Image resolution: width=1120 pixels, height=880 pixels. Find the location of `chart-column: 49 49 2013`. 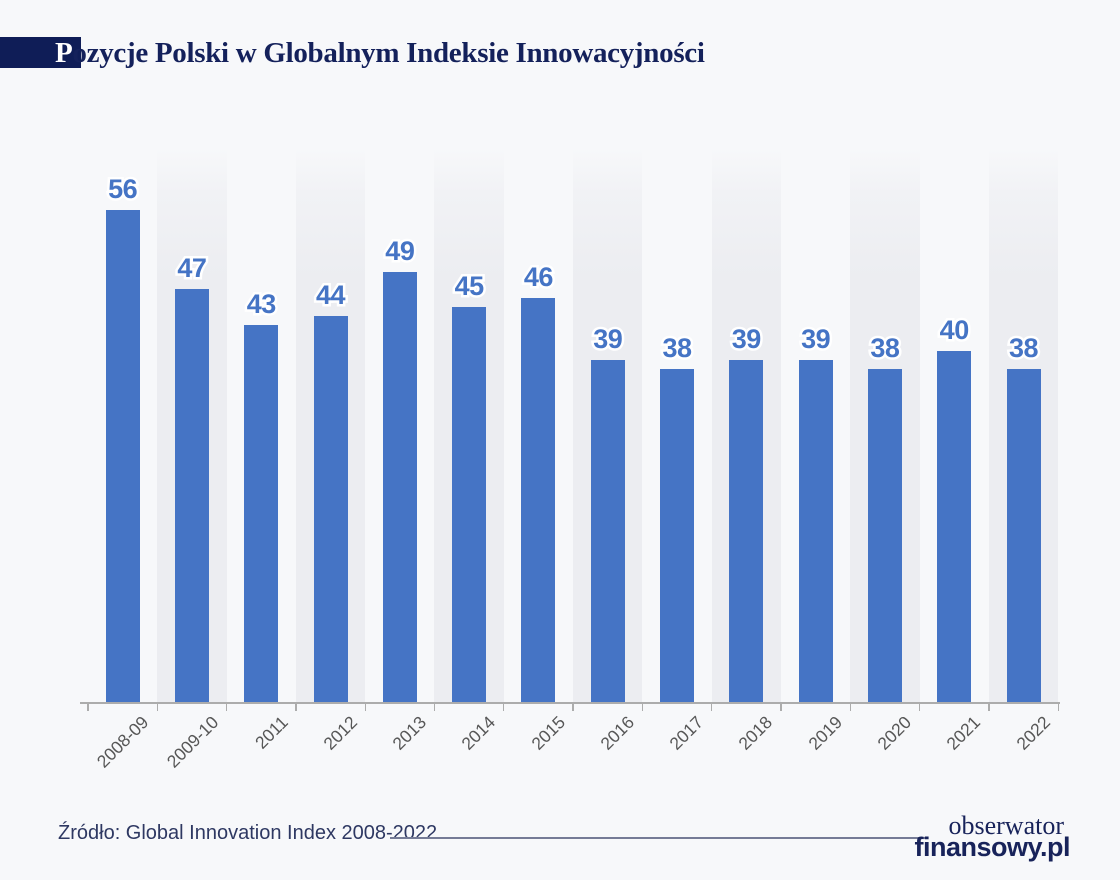

chart-column: 49 49 2013 is located at coordinates (399, 451).